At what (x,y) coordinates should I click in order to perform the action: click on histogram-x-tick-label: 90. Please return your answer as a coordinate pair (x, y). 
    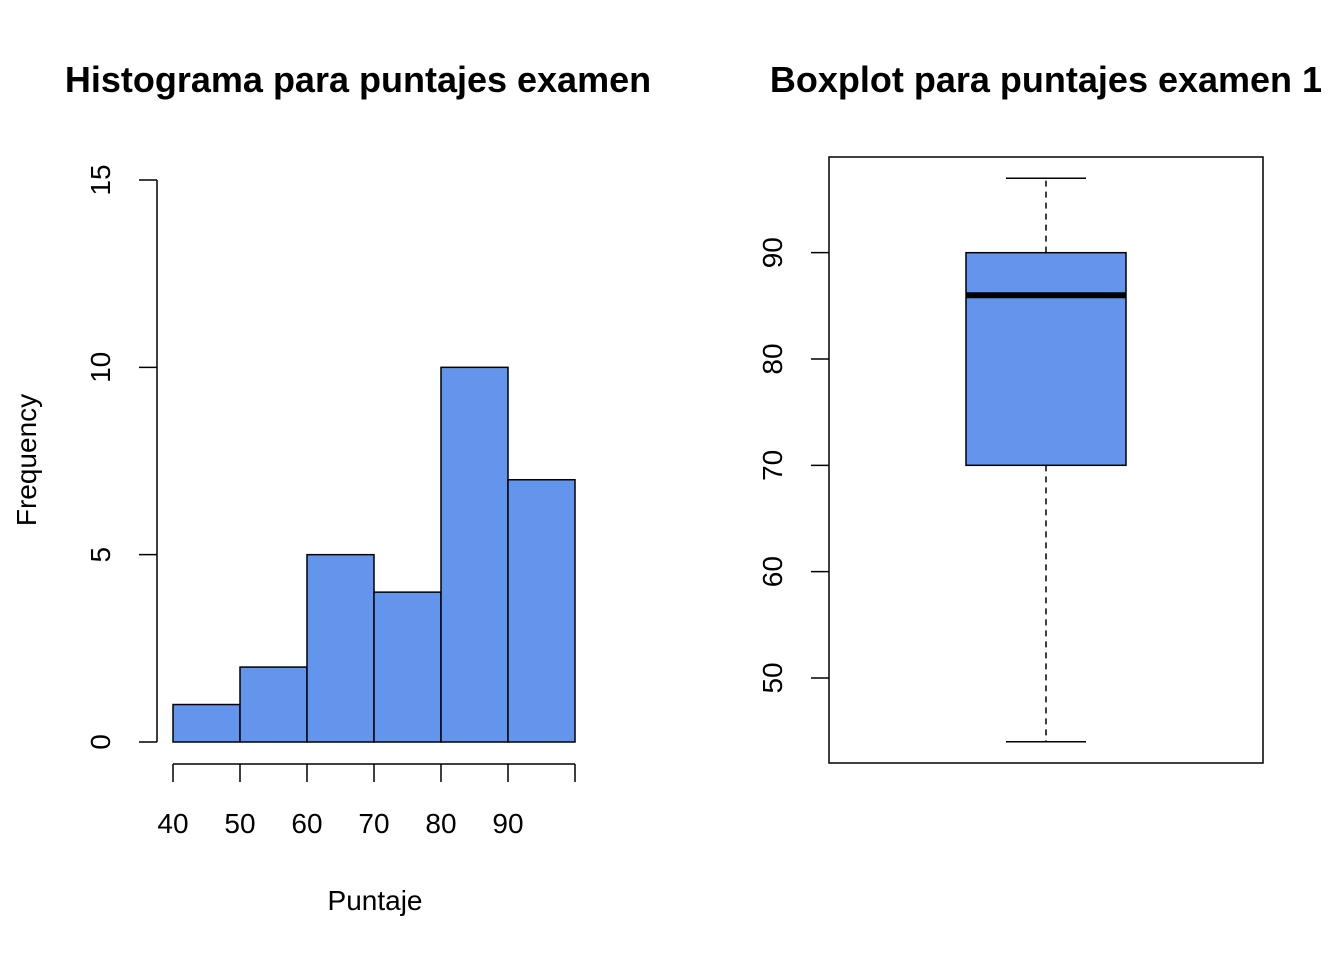
    Looking at the image, I should click on (507, 823).